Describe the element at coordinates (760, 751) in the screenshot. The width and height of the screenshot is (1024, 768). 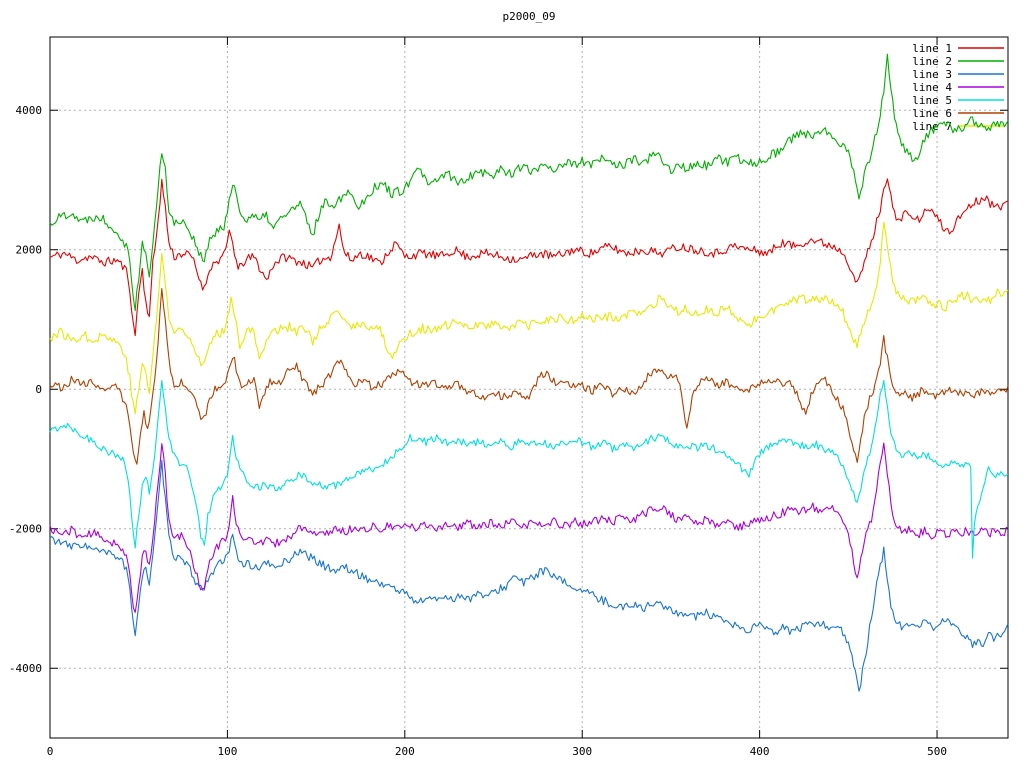
I see `x-tick-label: 400` at that location.